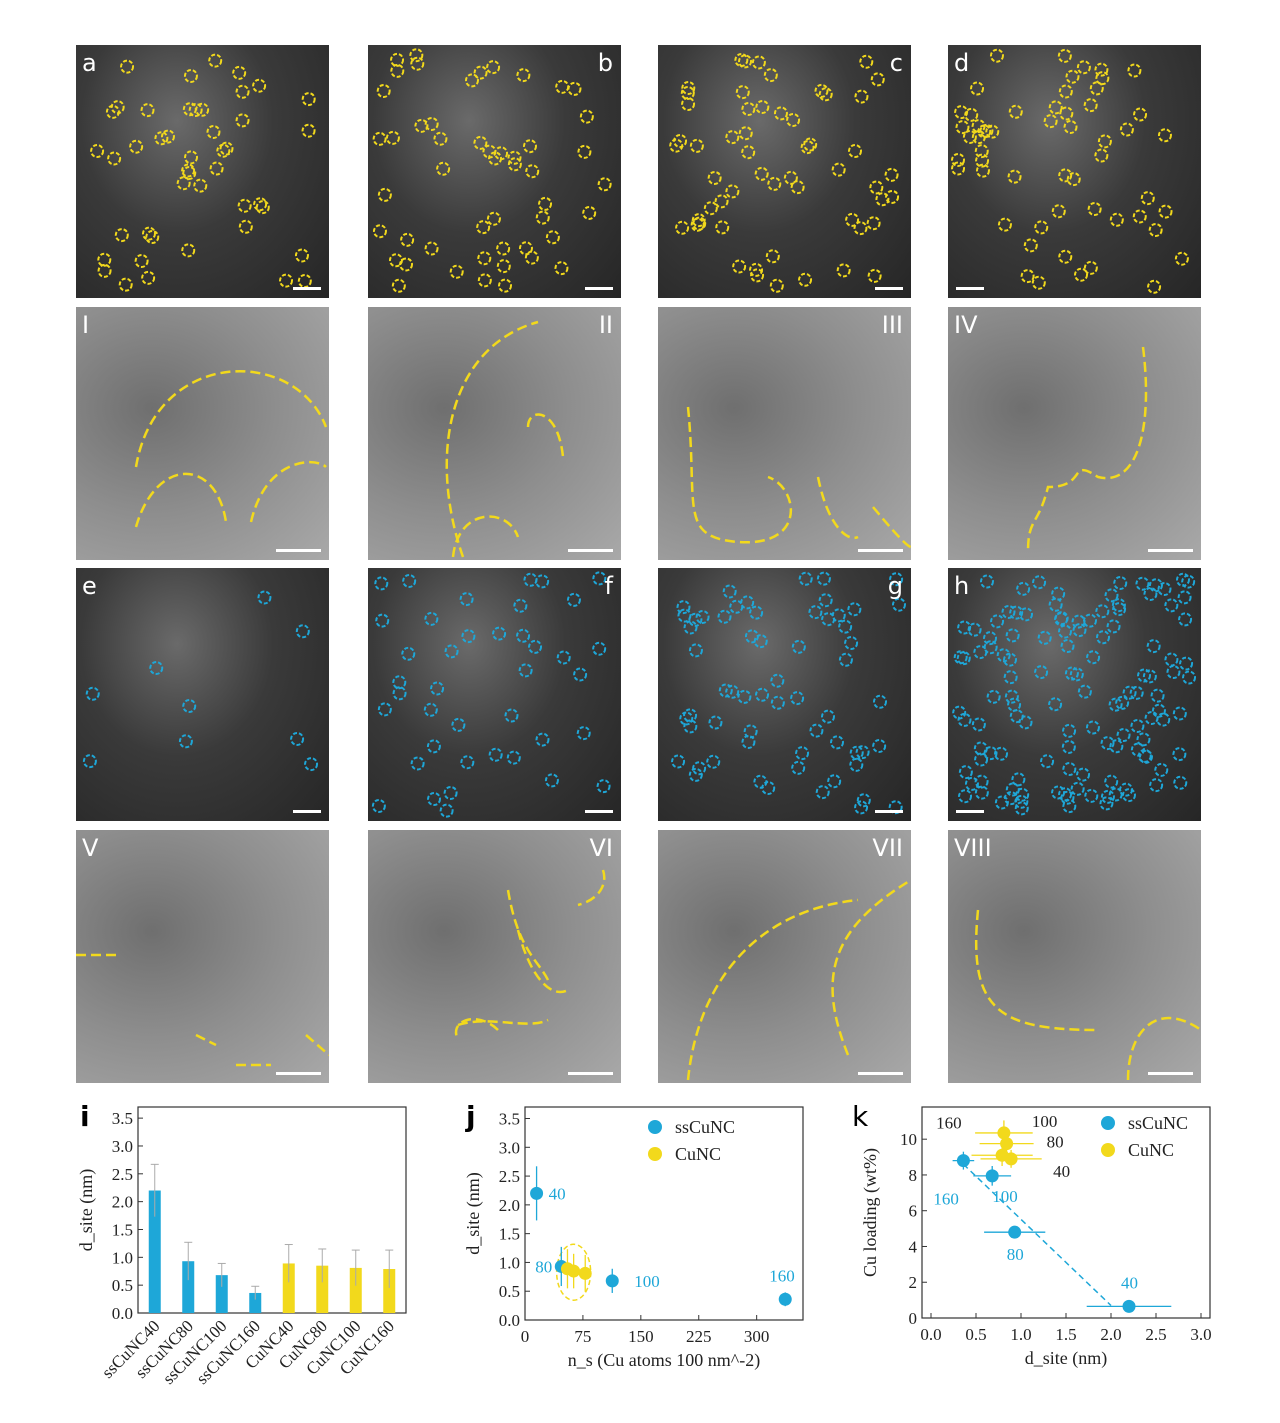 This screenshot has width=1280, height=1423. Describe the element at coordinates (89, 63) in the screenshot. I see `panel-label: a` at that location.